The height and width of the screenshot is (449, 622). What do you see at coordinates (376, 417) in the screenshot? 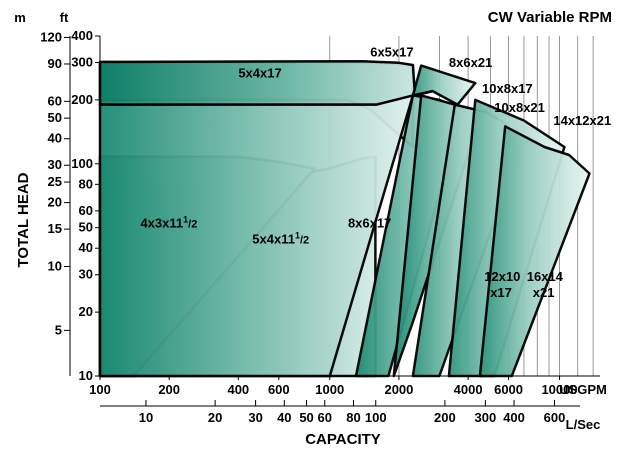
I see `lsec-tick-label: 100` at bounding box center [376, 417].